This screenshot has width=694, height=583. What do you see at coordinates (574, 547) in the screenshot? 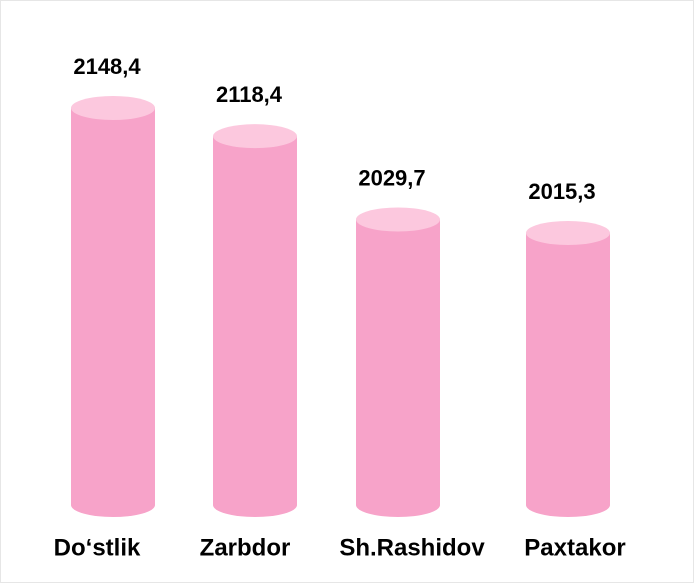
I see `x-tick-label: Paxtakor` at bounding box center [574, 547].